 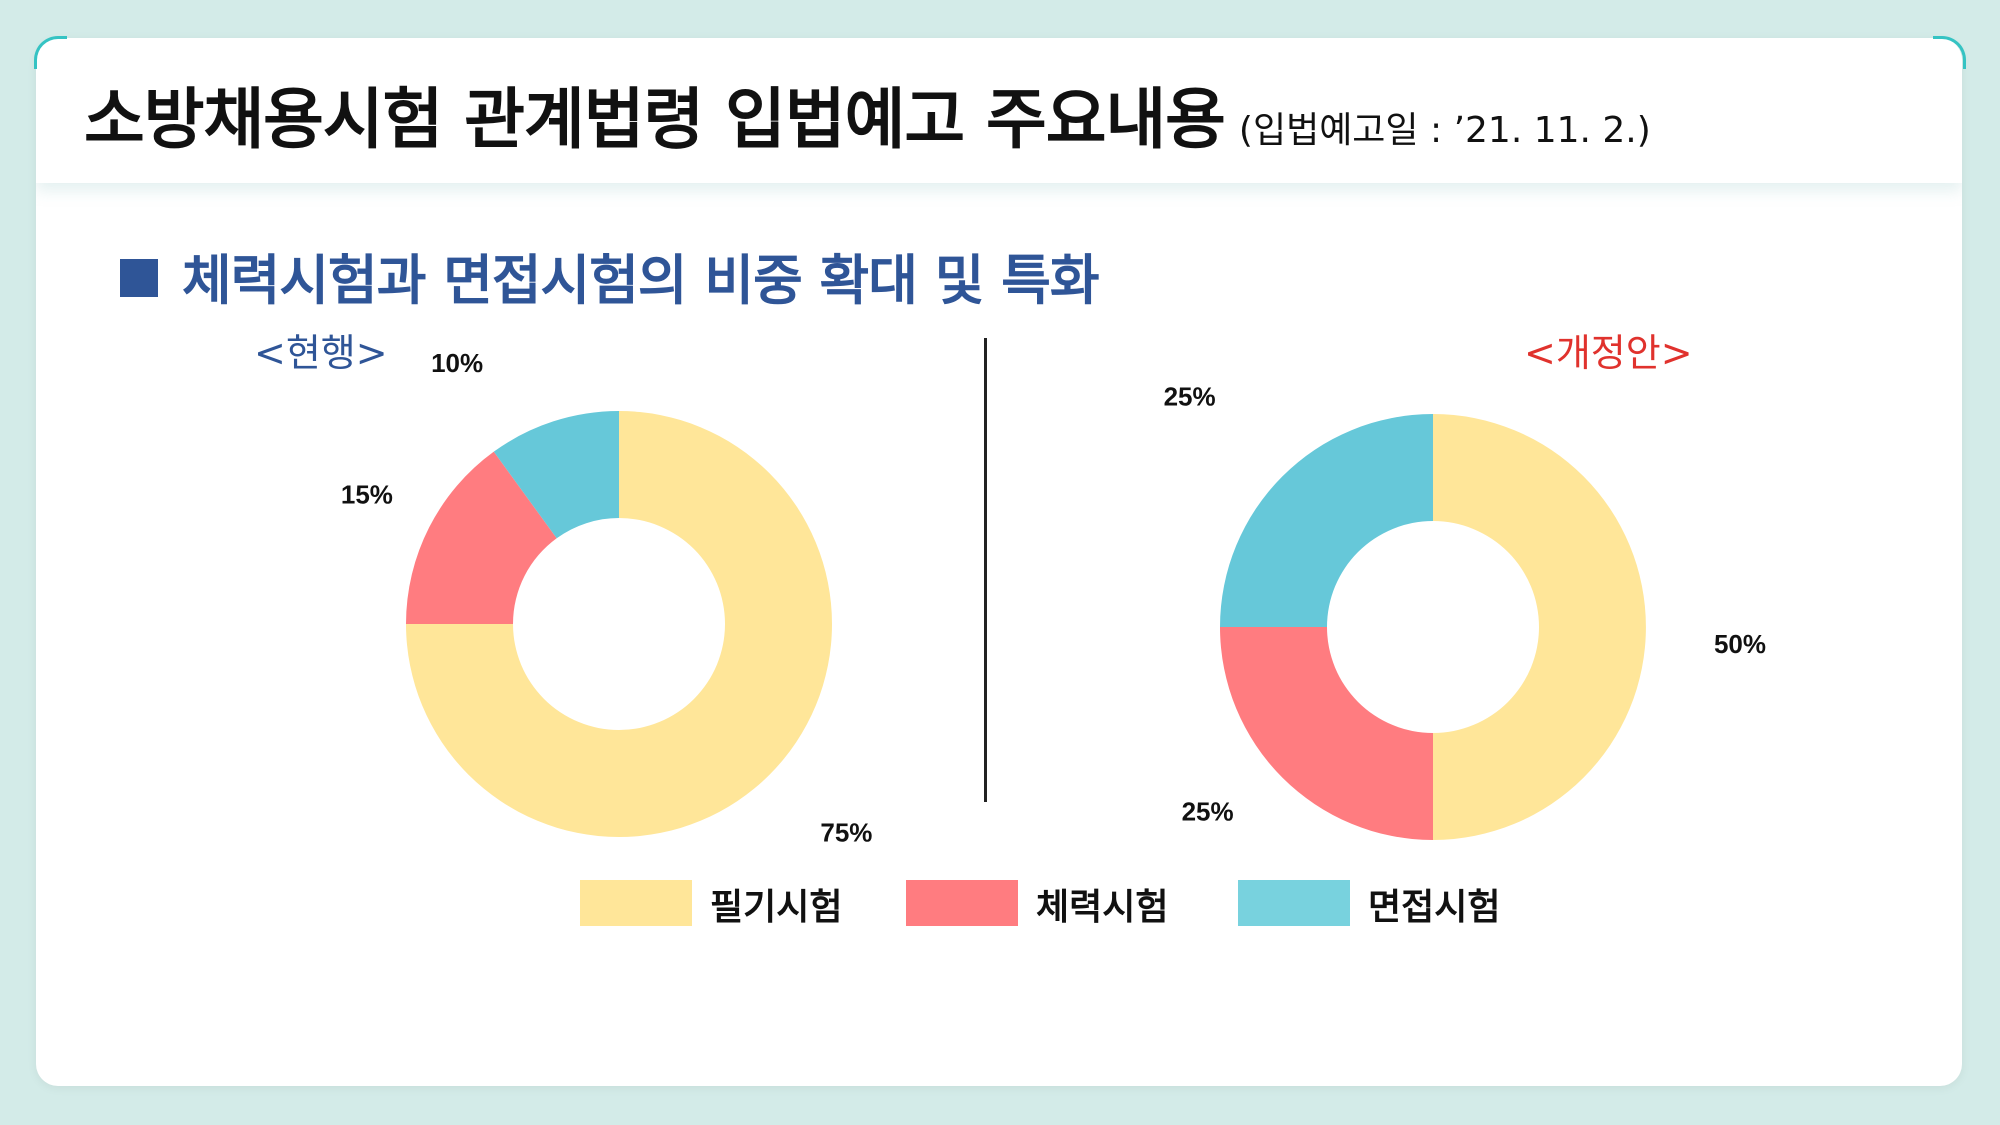 I want to click on chart-divider, so click(x=985, y=570).